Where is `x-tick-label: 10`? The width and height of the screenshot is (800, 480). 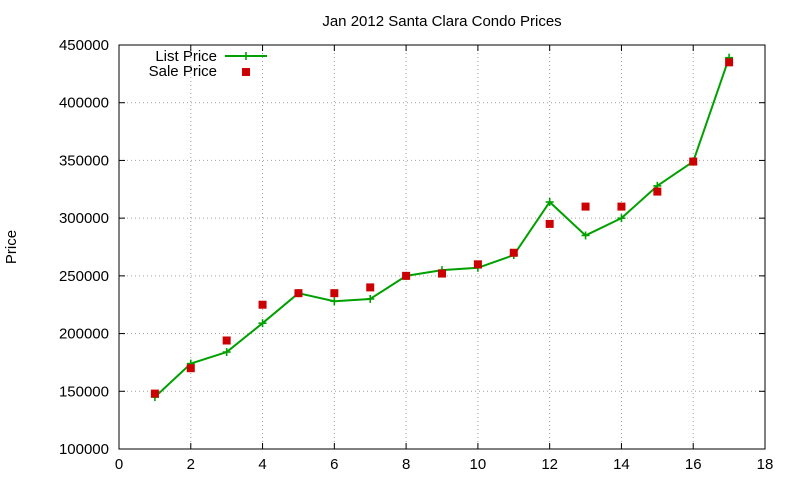
x-tick-label: 10 is located at coordinates (478, 464).